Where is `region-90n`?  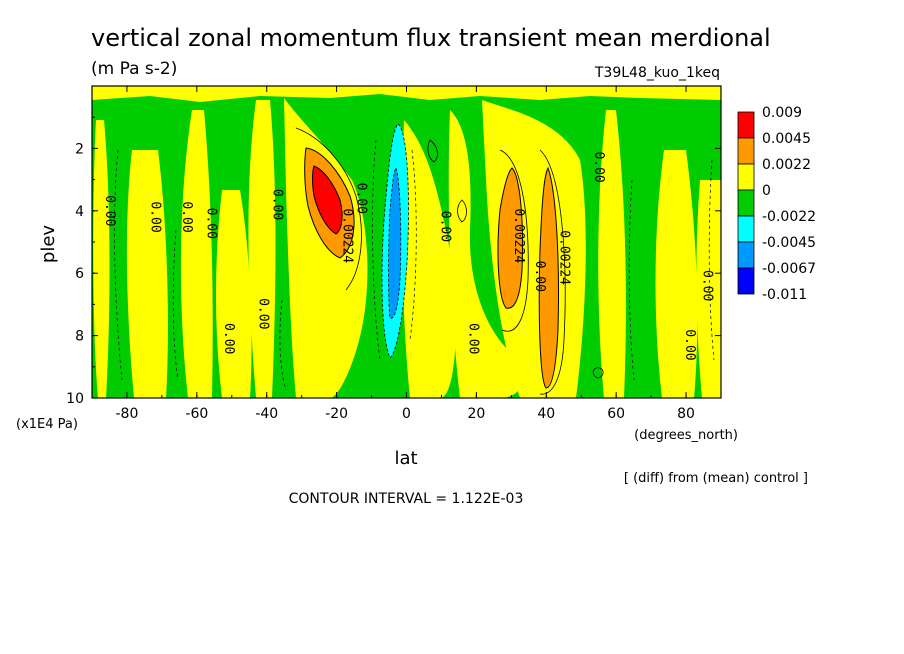 region-90n is located at coordinates (708, 289).